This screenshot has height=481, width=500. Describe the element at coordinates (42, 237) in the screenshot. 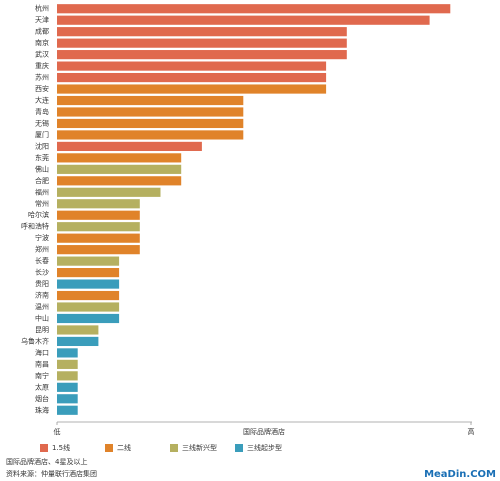

I see `y-tick-label: 宁波` at that location.